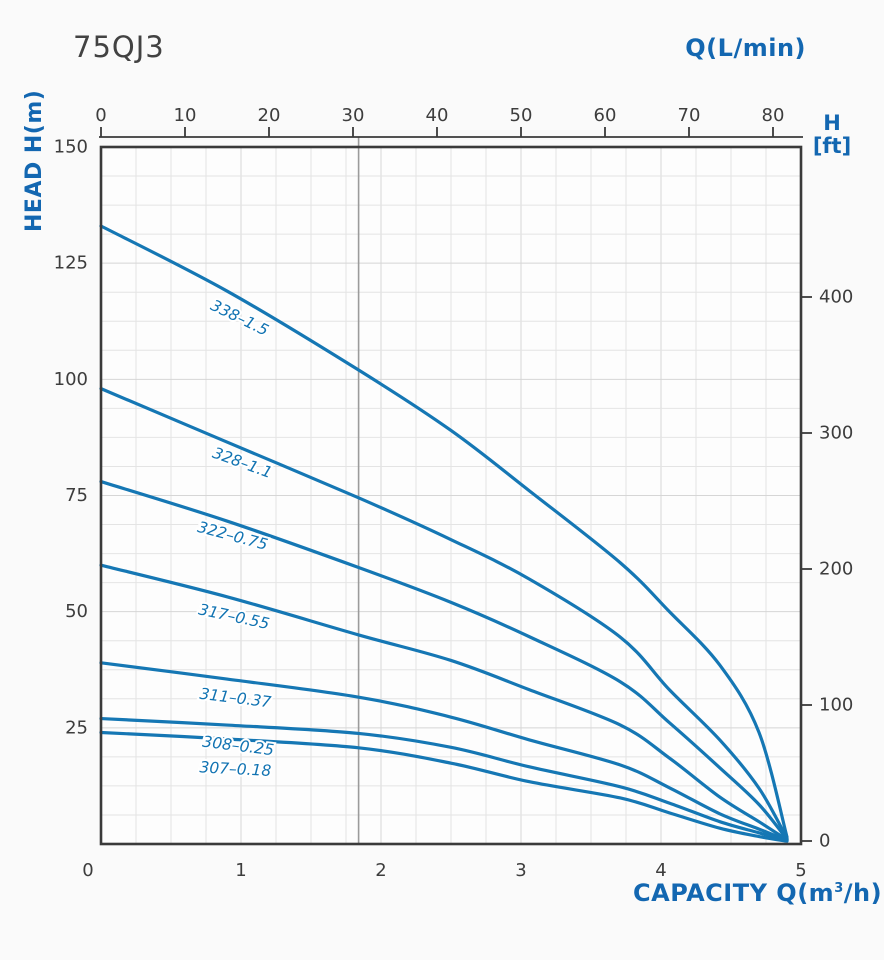 This screenshot has width=884, height=960. I want to click on bottom-axis: 0 1 2 3 4 5, so click(444, 870).